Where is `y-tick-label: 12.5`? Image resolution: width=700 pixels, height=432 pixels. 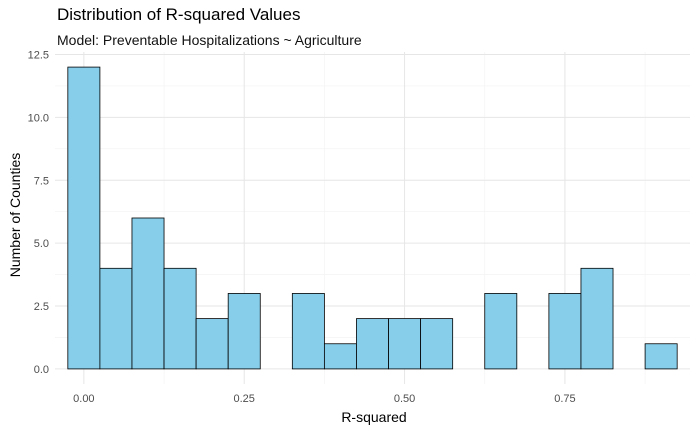 y-tick-label: 12.5 is located at coordinates (38, 56).